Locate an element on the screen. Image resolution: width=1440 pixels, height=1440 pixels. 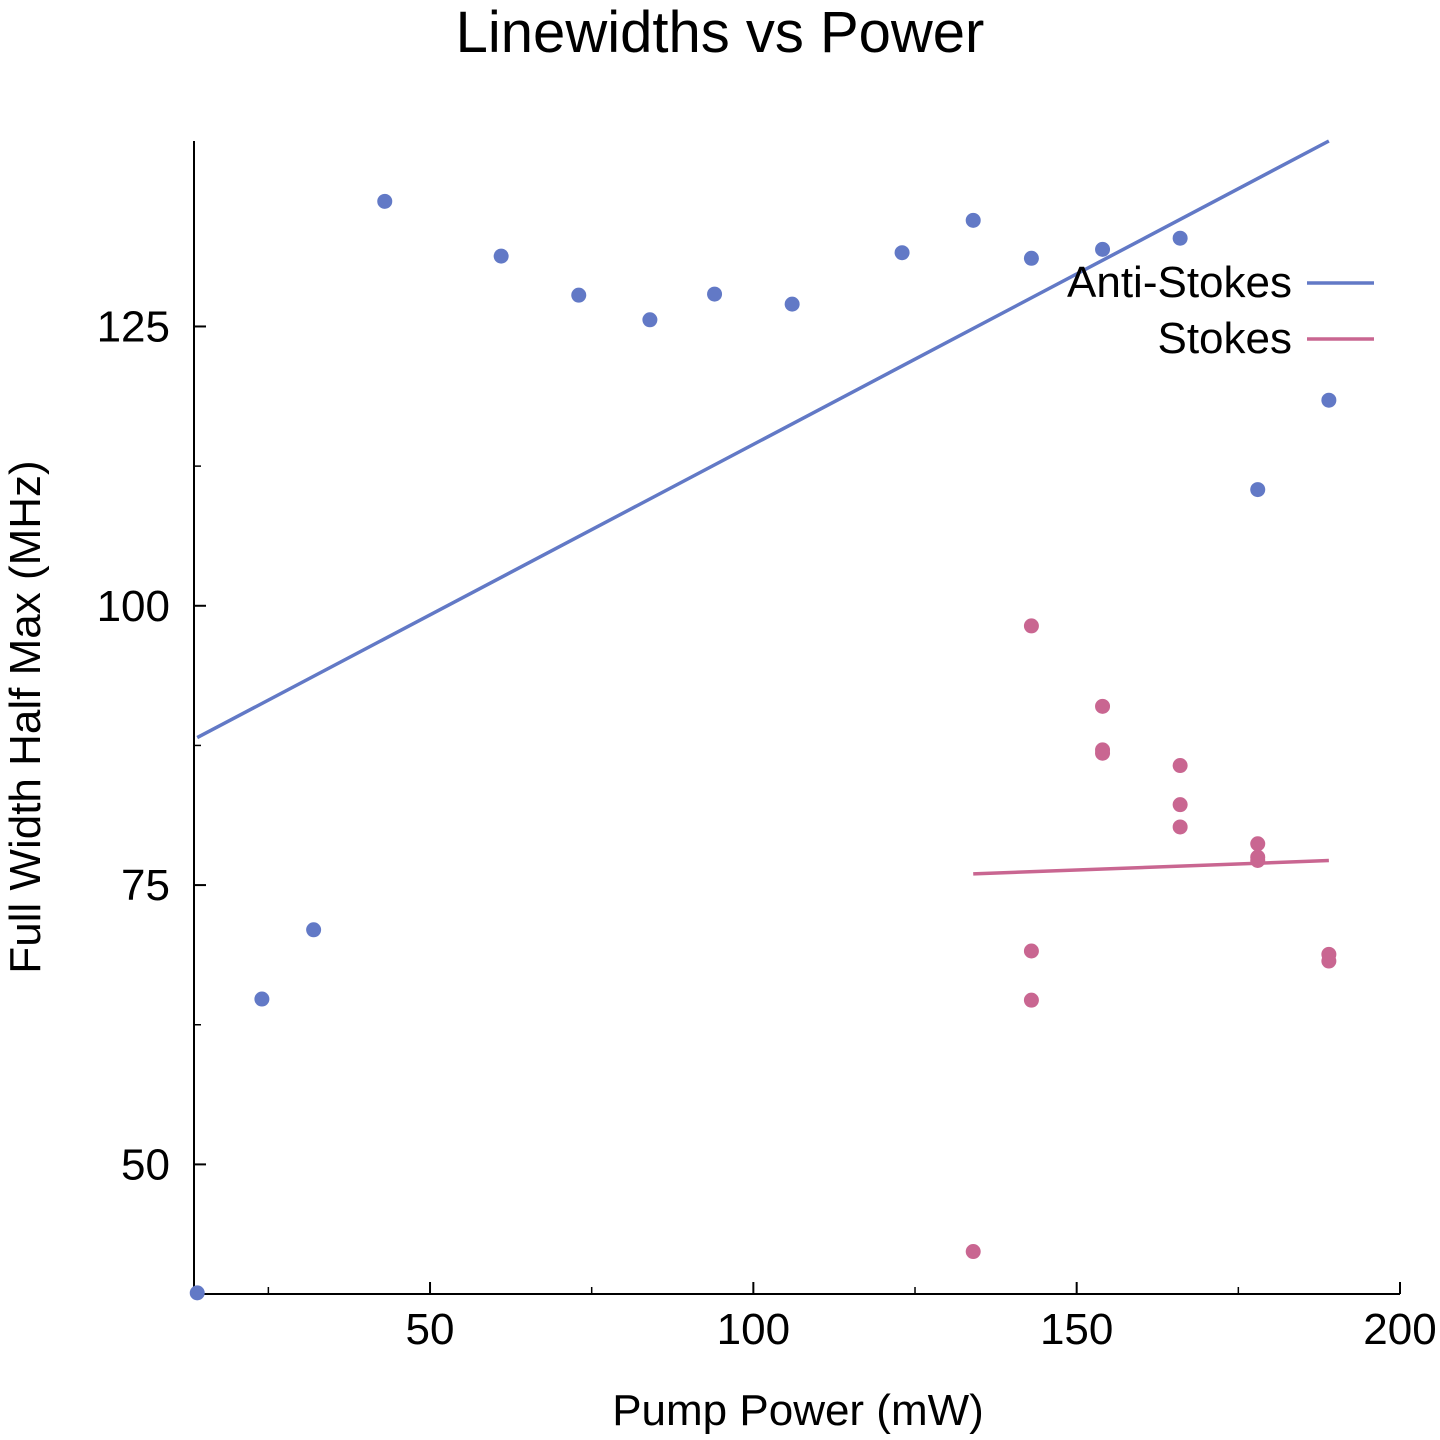
y-tick-label: 50 is located at coordinates (145, 1164).